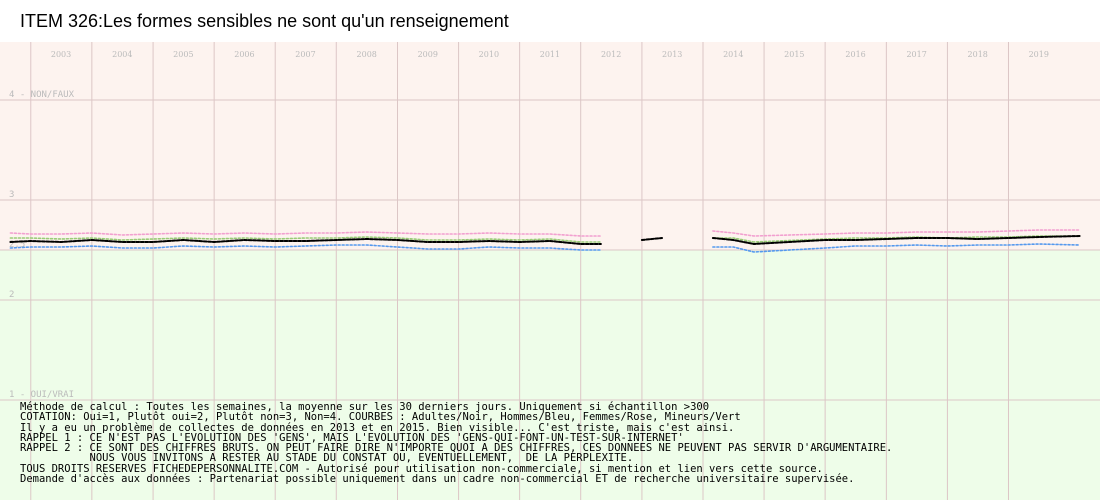 The image size is (1100, 500). Describe the element at coordinates (305, 54) in the screenshot. I see `x-tick-label: 2007` at that location.